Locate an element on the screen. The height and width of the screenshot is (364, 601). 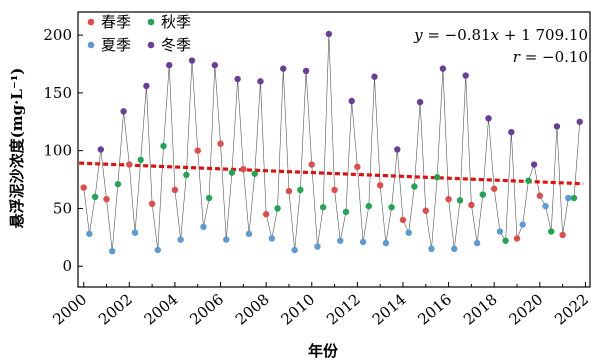
legend-marker-spring is located at coordinates (91, 22).